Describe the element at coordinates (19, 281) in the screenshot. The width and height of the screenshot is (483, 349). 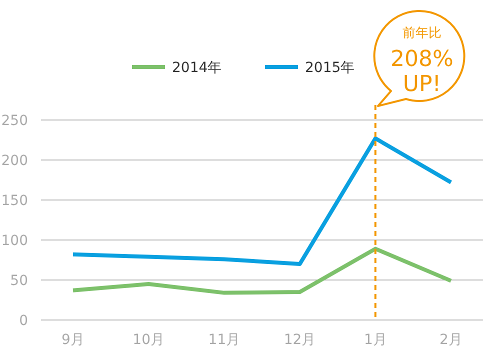
I see `y-tick-label: 50` at that location.